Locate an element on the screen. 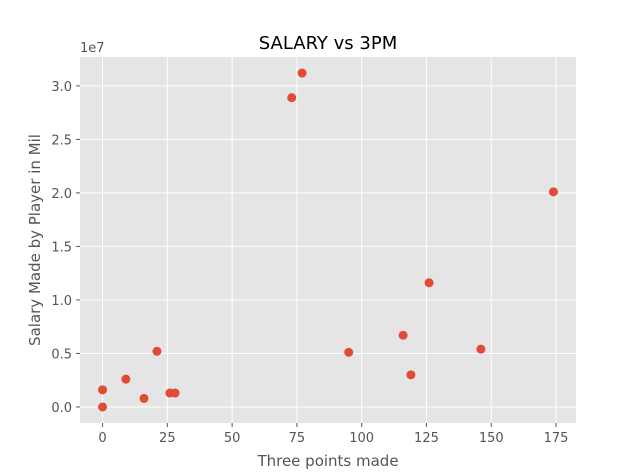  x-ticks: 0 25 50 75 100 125 150 175 is located at coordinates (333, 434).